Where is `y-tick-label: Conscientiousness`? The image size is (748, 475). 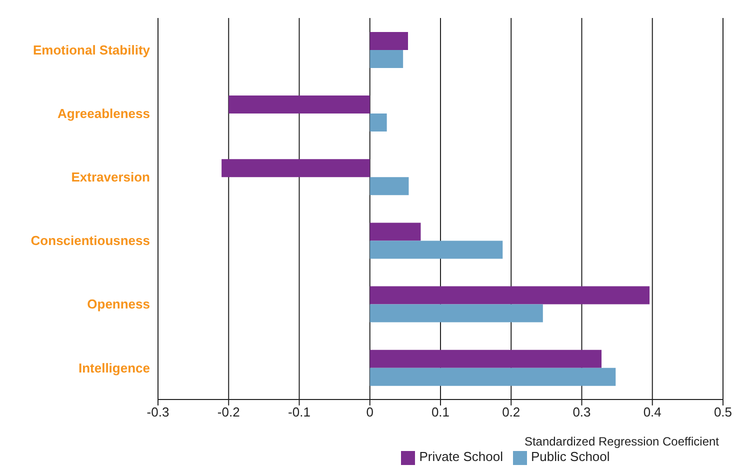 y-tick-label: Conscientiousness is located at coordinates (90, 240).